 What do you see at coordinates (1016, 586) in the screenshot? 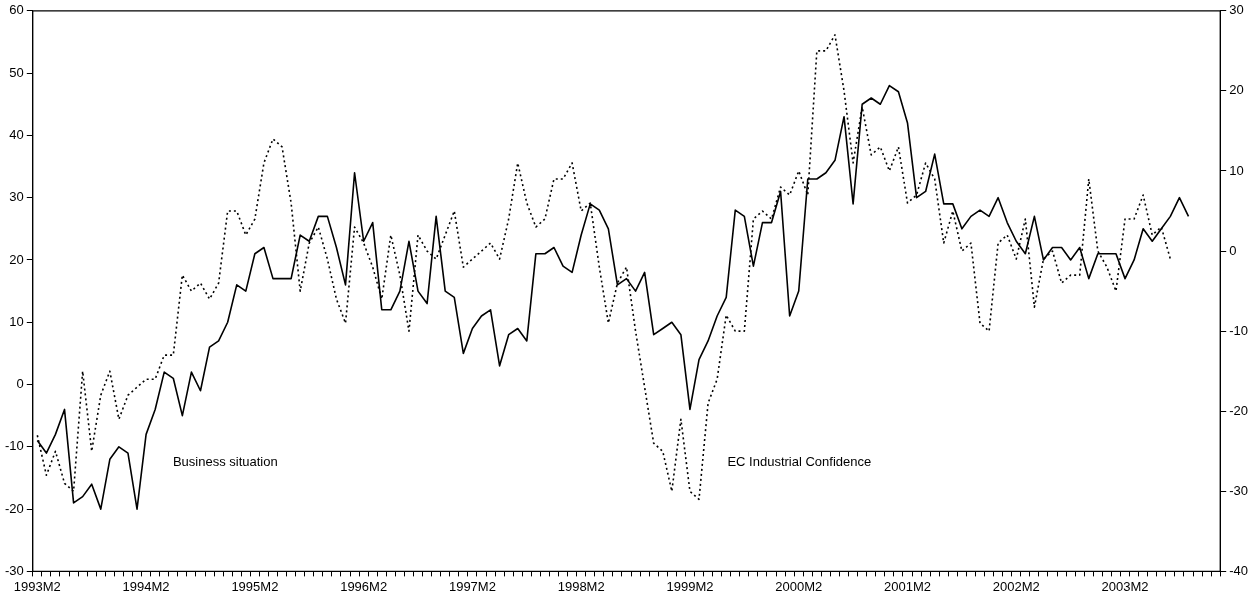
I see `x-tick-label: 2002M2` at bounding box center [1016, 586].